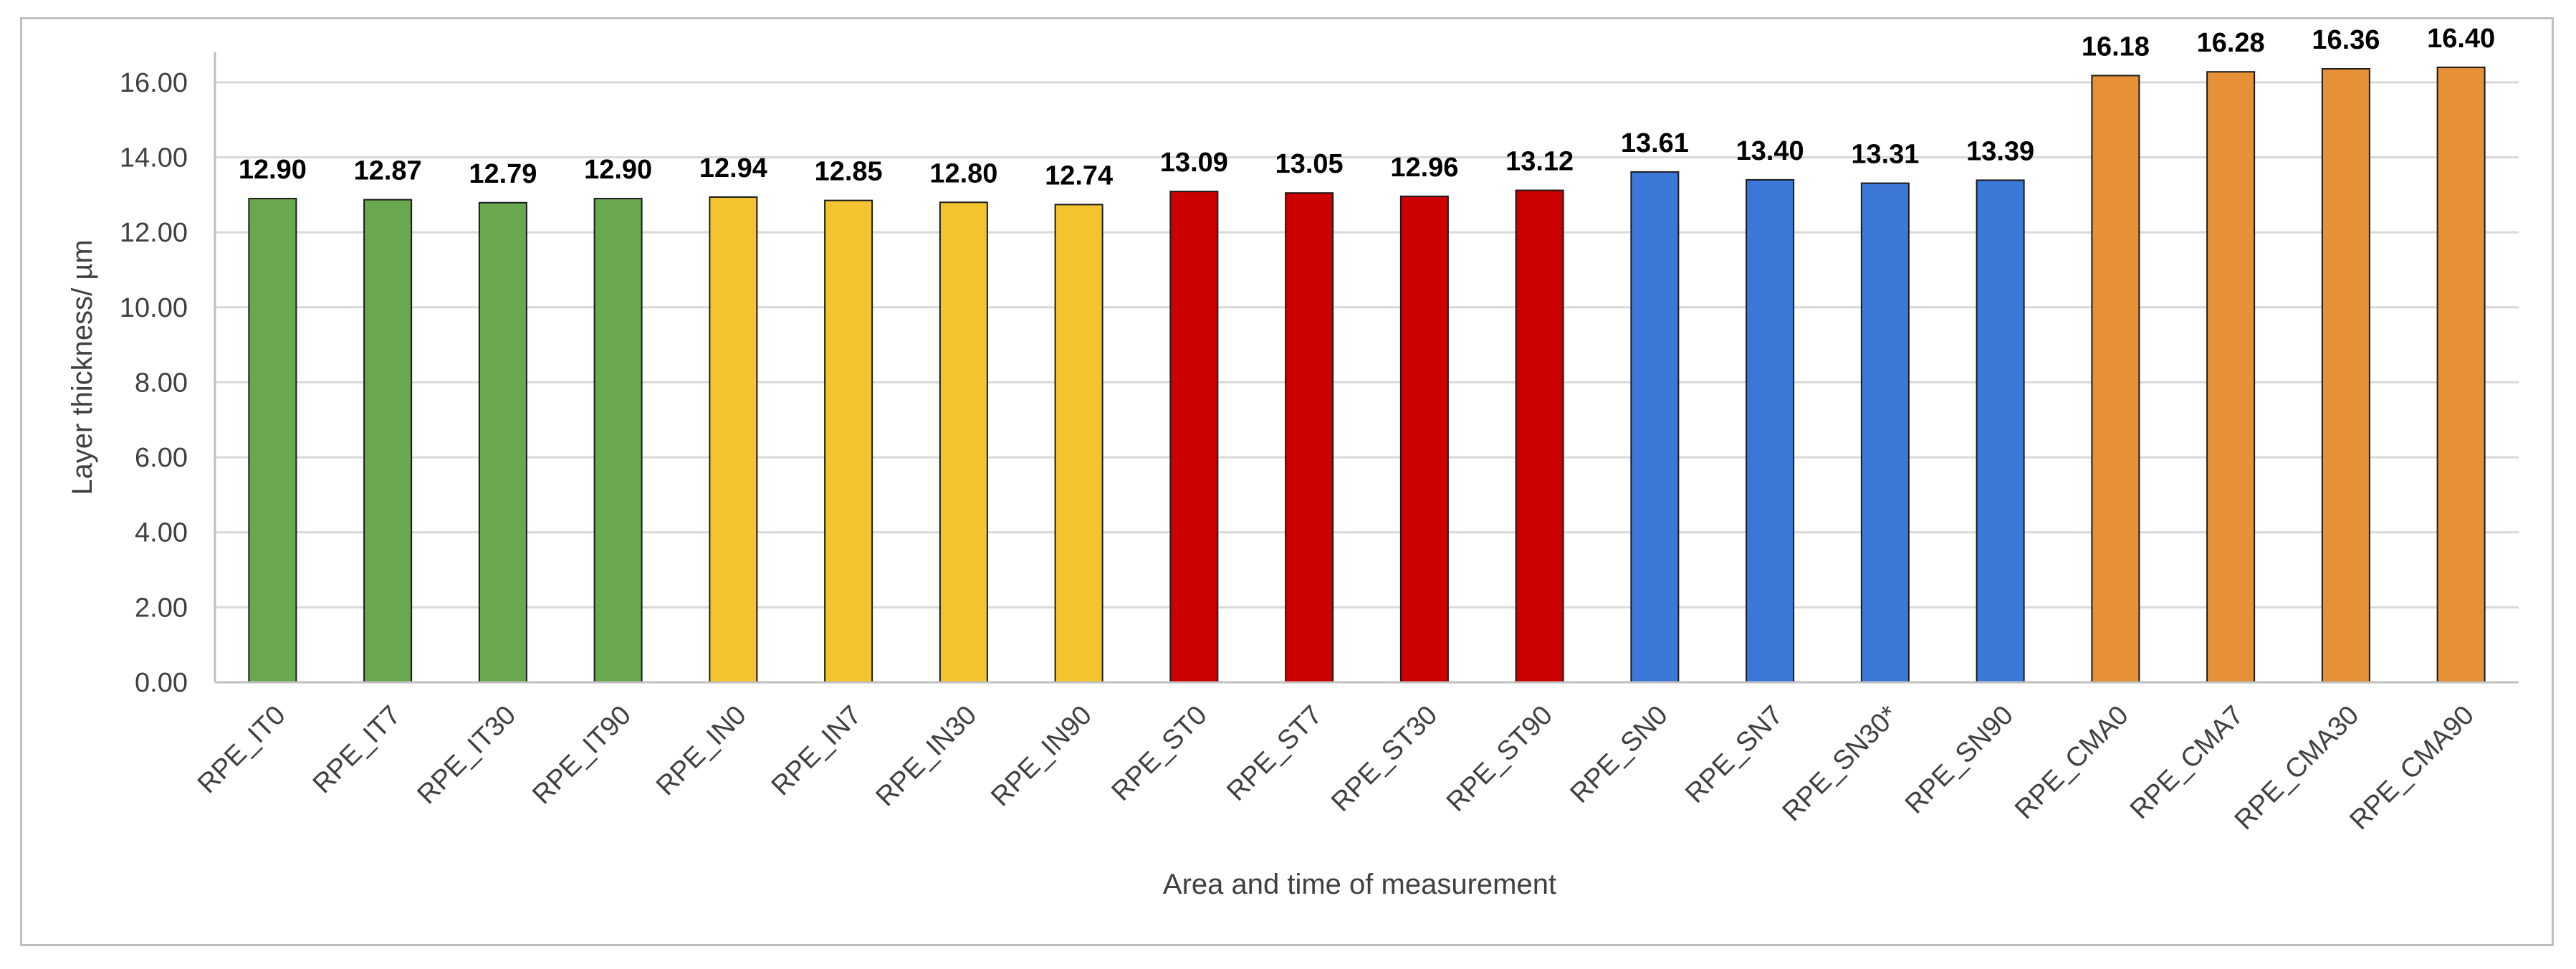  I want to click on data-label: 13.09, so click(1194, 163).